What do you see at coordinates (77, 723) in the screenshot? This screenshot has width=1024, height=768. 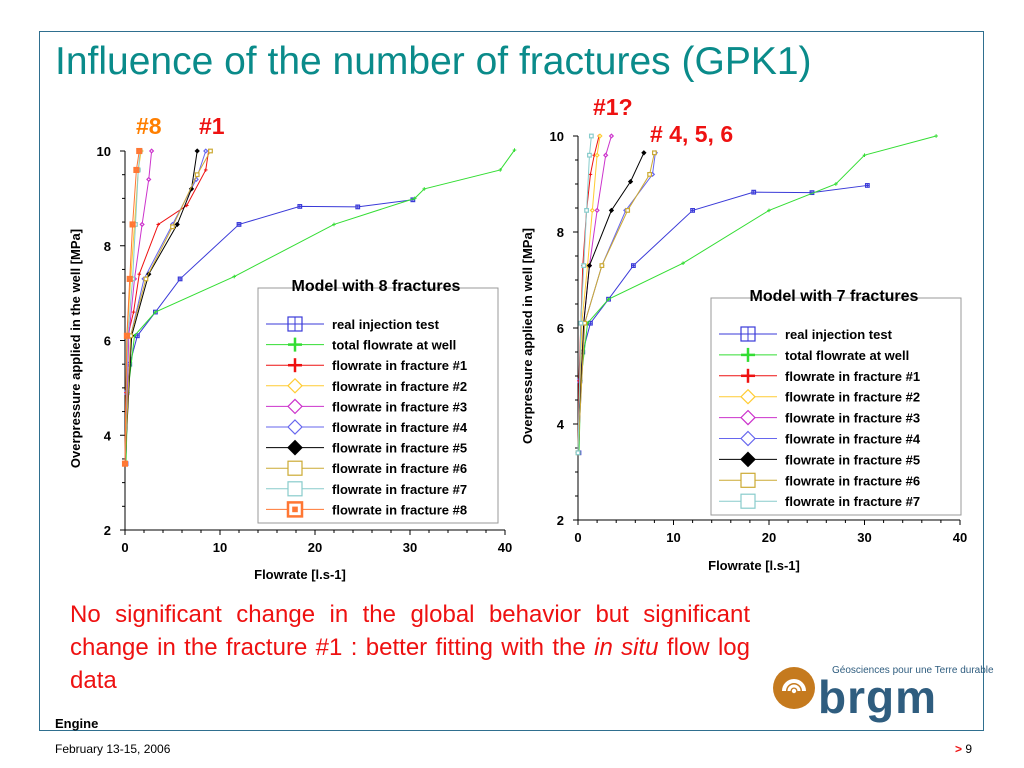 I see `footer-engine: Engine` at bounding box center [77, 723].